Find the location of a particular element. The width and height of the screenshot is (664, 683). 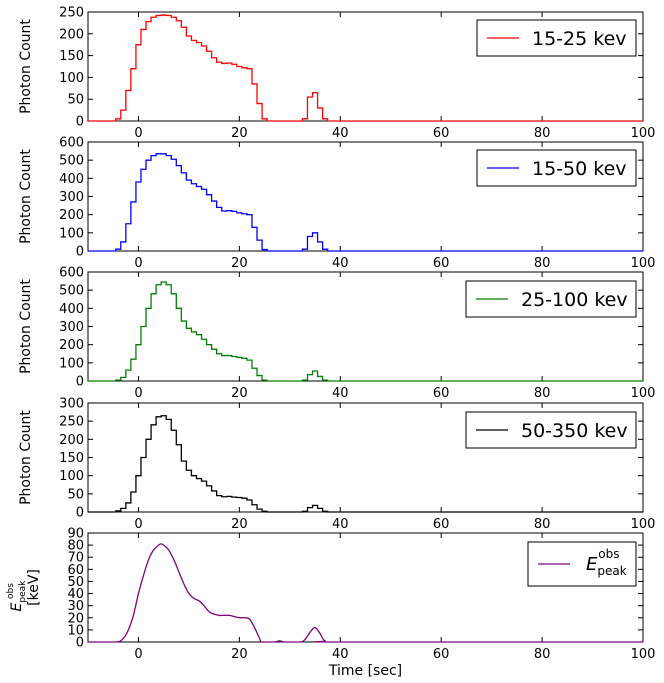

legend: 15-50 kev is located at coordinates (556, 168).